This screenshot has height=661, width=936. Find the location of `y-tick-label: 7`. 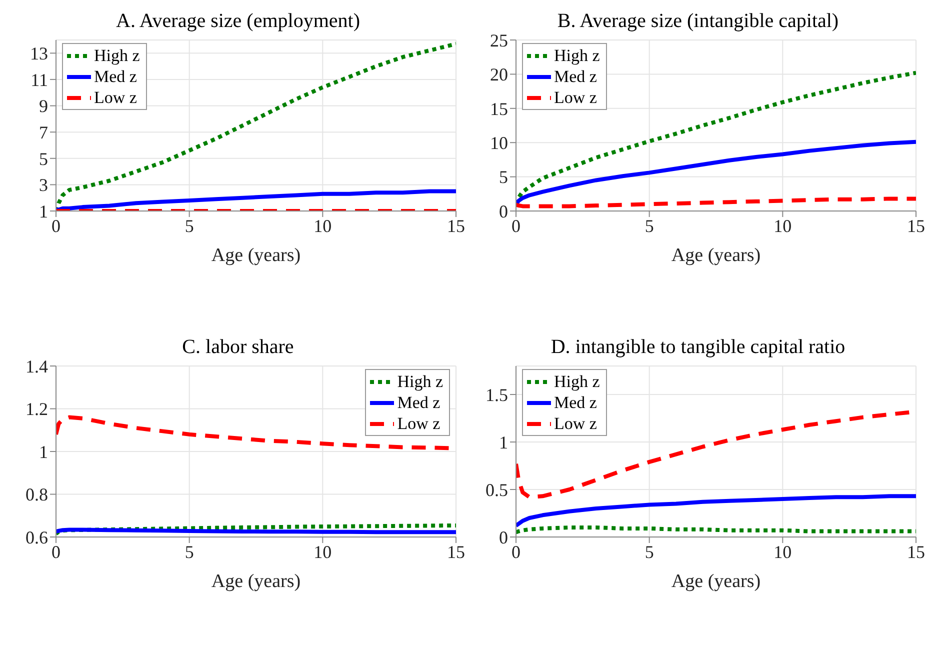

y-tick-label: 7 is located at coordinates (43, 132).